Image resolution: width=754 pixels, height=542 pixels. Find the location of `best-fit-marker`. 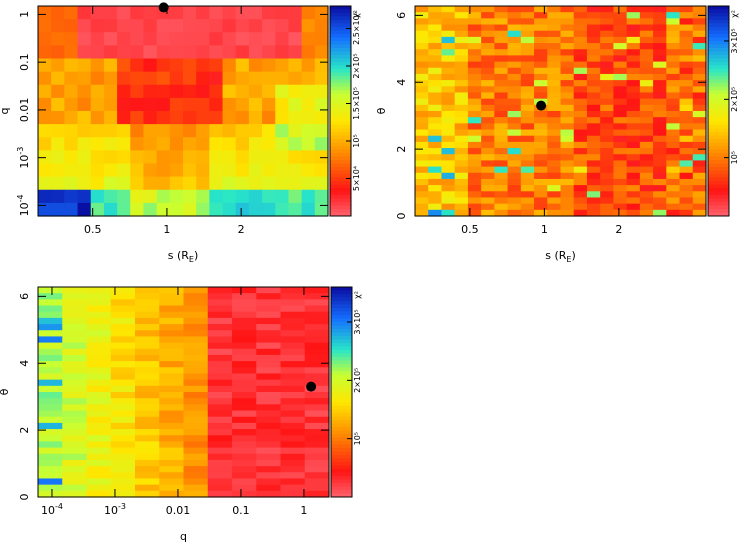

best-fit-marker is located at coordinates (163, 7).